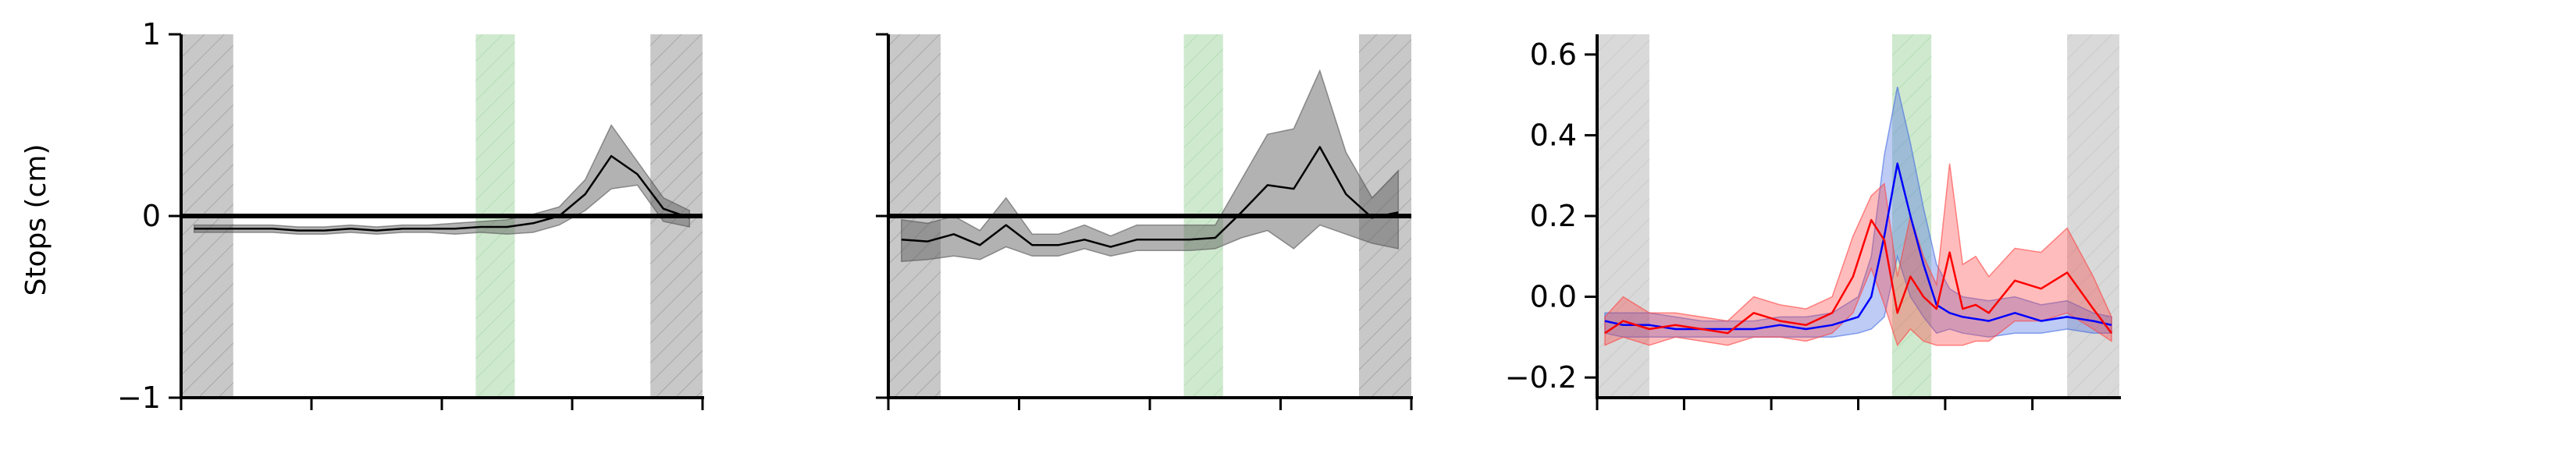 This screenshot has width=2576, height=471. What do you see at coordinates (1553, 297) in the screenshot?
I see `y-tick-label: 0.0` at bounding box center [1553, 297].